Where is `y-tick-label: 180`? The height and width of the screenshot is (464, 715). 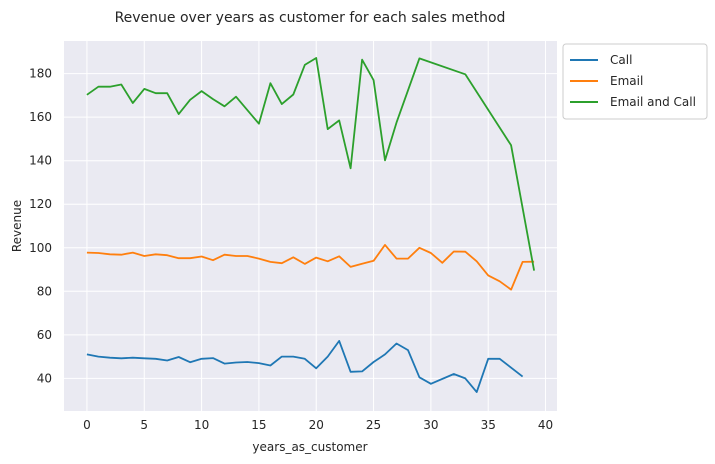 y-tick-label: 180 is located at coordinates (40, 74).